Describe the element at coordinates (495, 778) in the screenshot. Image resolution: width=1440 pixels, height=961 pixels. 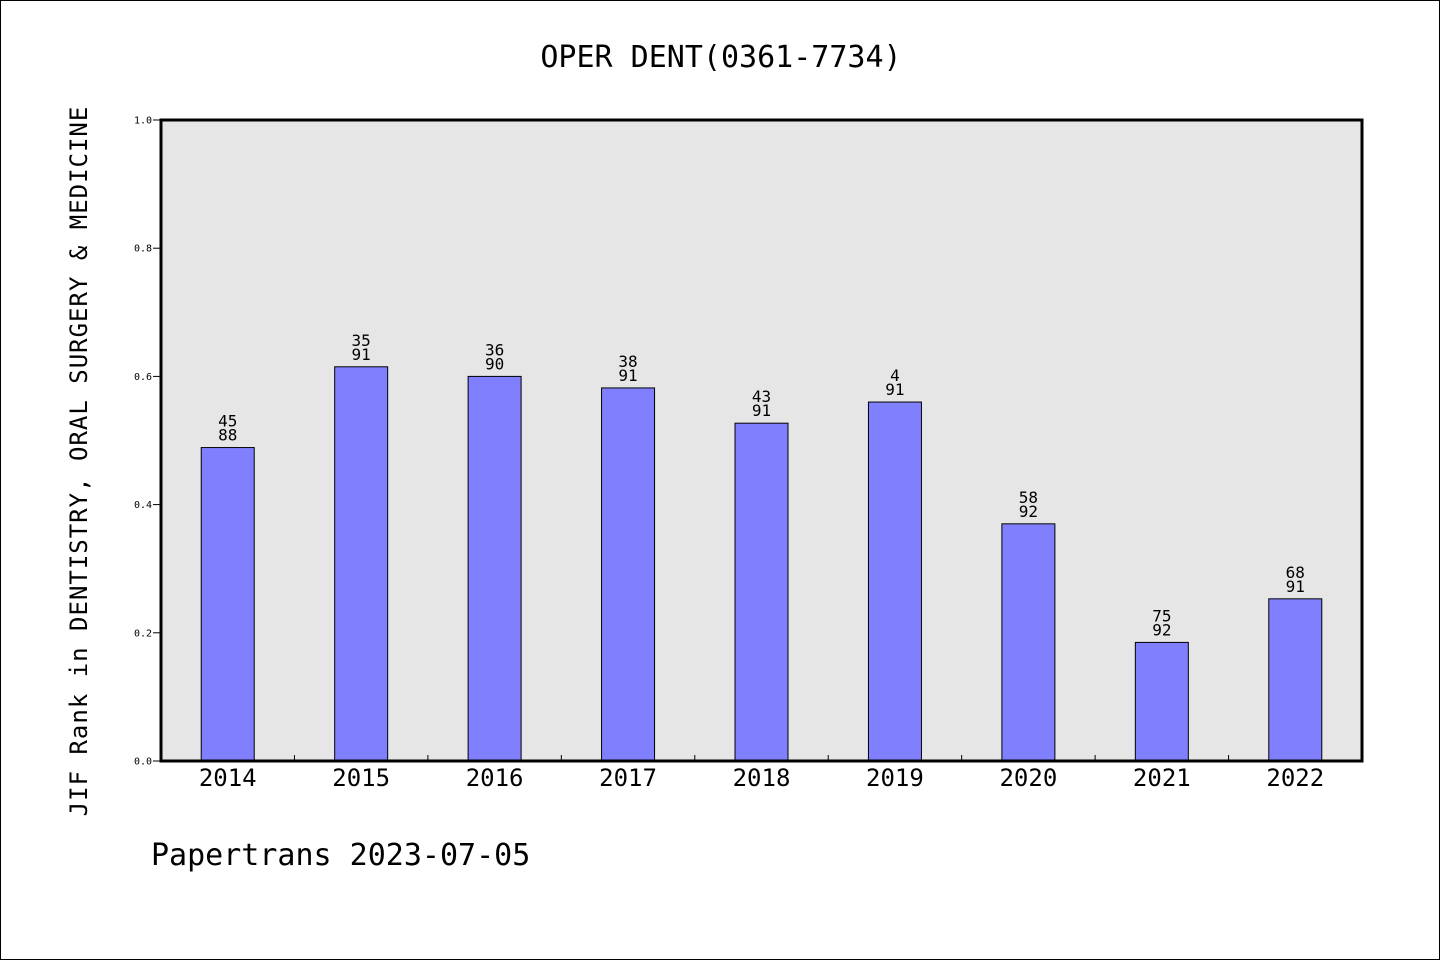
I see `x-tick-label-2016: 2016` at that location.